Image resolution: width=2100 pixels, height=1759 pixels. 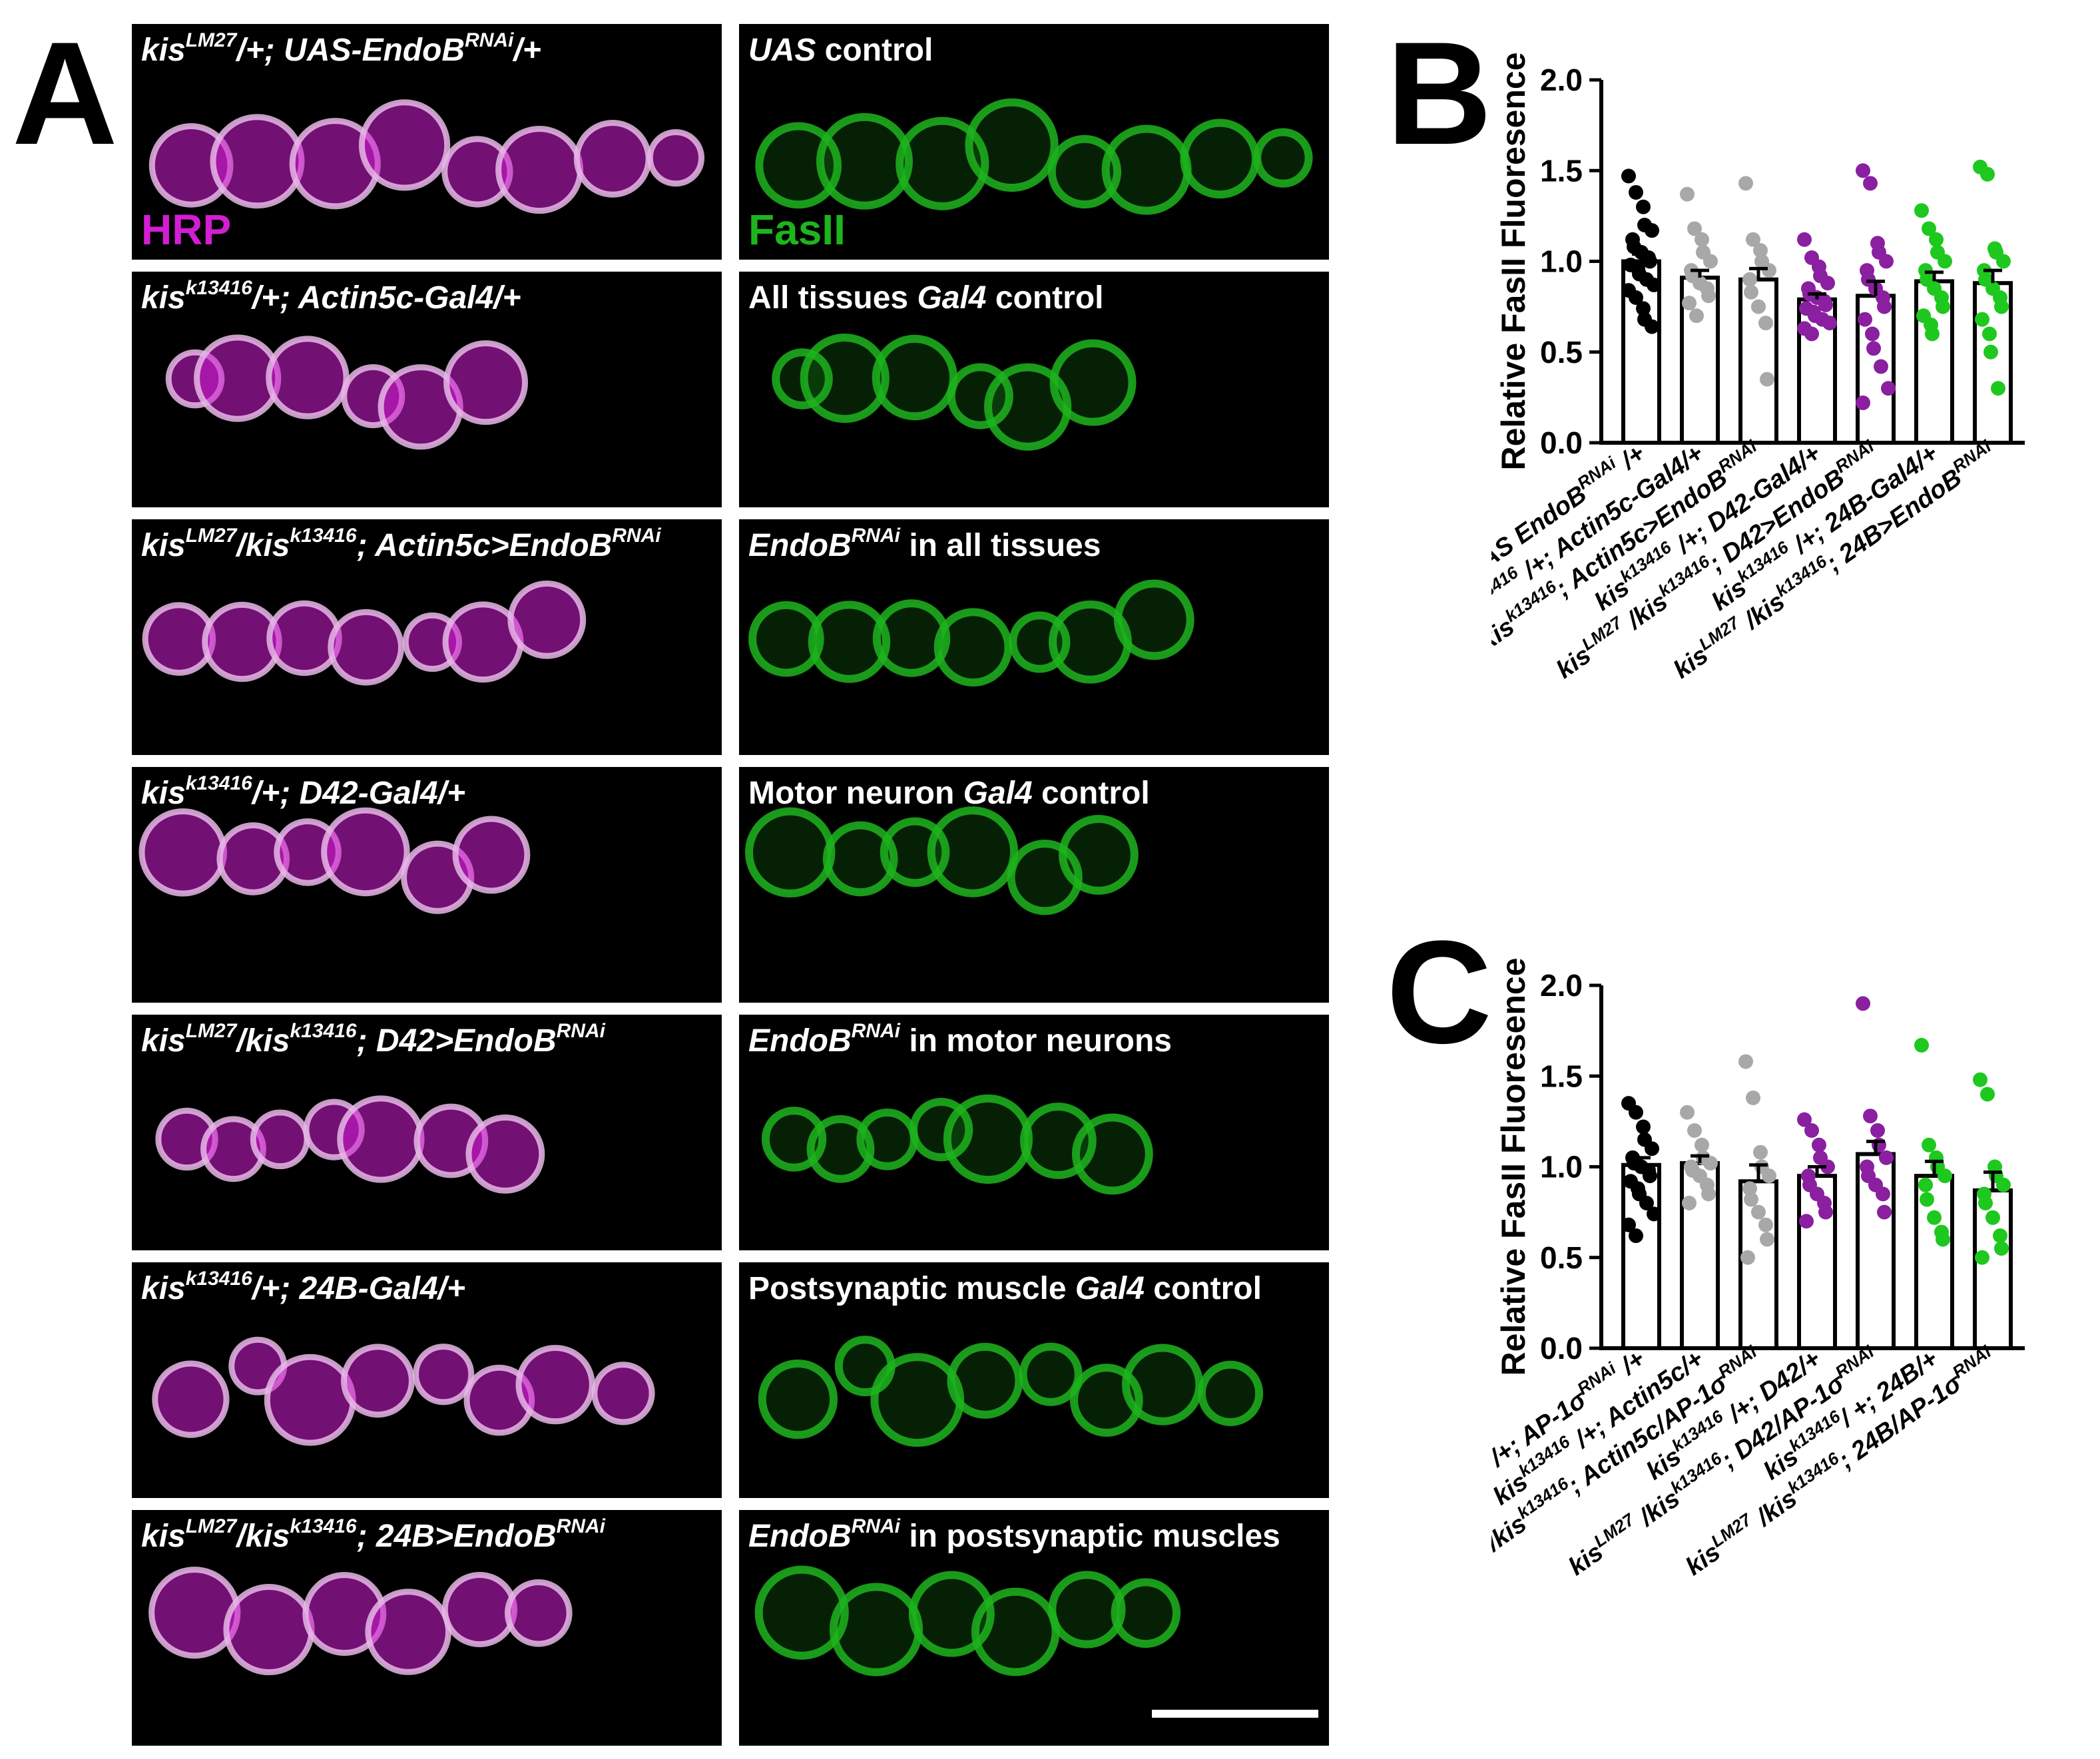 What do you see at coordinates (1561, 170) in the screenshot?
I see `y-tick-label: 1.5` at bounding box center [1561, 170].